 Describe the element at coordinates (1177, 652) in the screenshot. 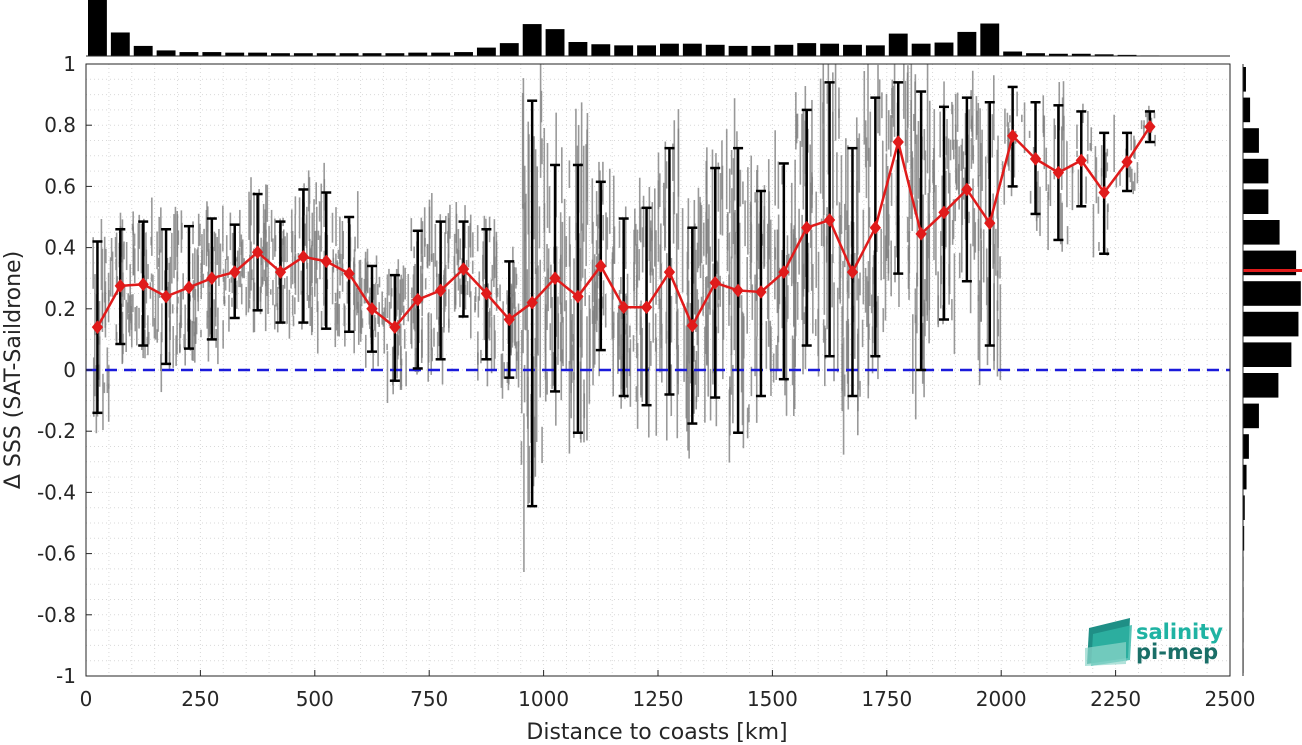

I see `logo-text-pi-mep: pi-mep` at that location.